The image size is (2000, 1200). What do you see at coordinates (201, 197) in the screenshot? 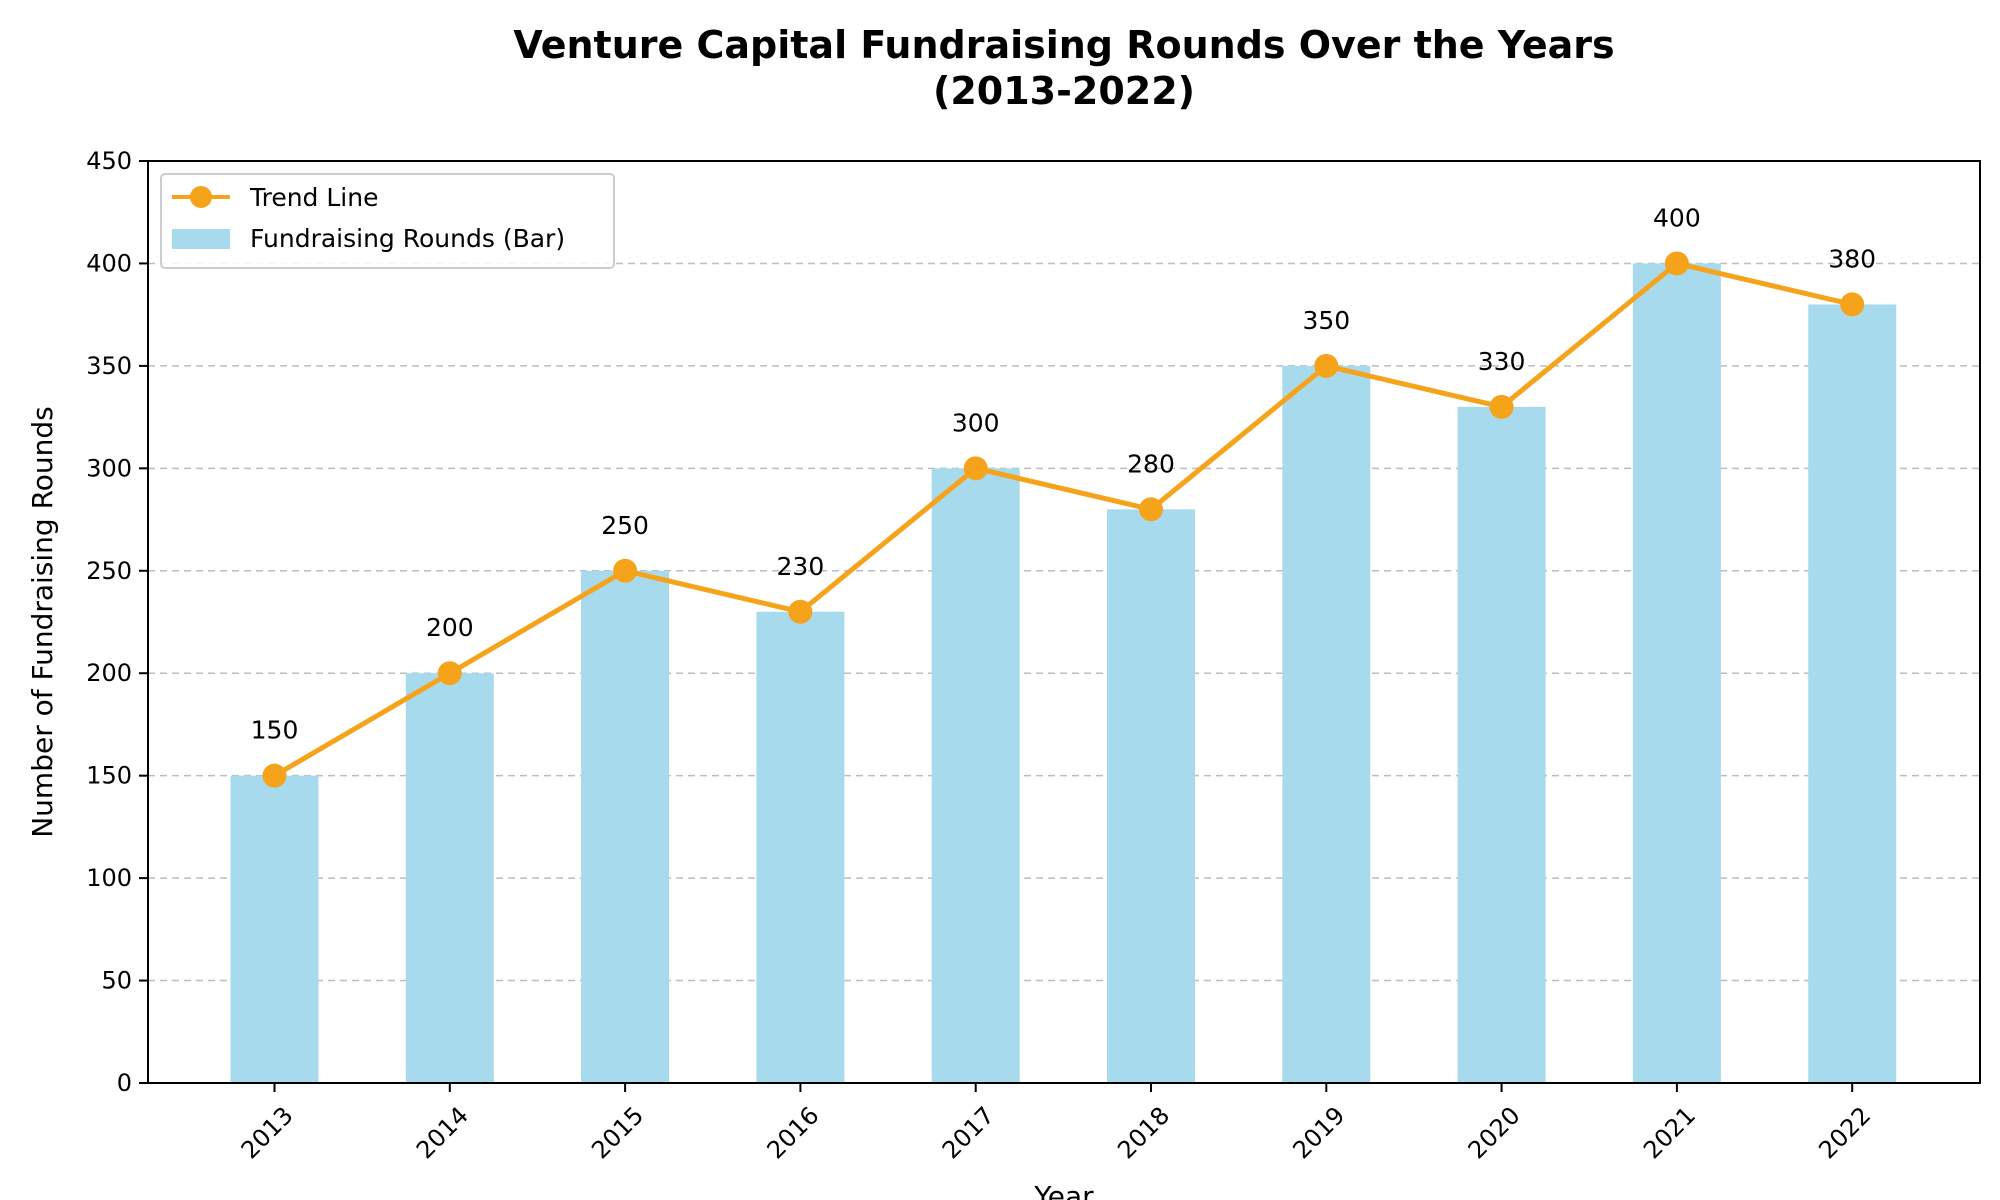
I see `legend-trend-line-marker` at bounding box center [201, 197].